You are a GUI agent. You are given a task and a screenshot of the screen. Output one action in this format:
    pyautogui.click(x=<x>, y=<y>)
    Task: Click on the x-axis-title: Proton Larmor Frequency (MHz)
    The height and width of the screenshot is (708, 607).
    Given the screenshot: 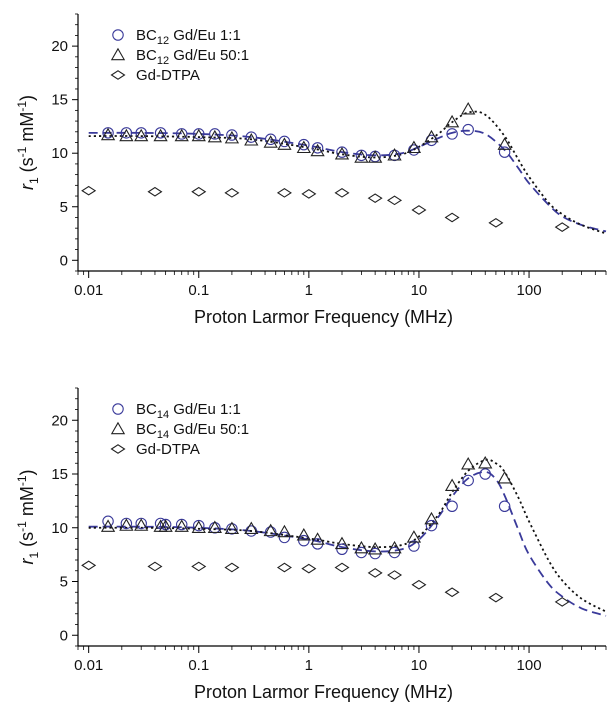 What is the action you would take?
    pyautogui.click(x=323, y=692)
    